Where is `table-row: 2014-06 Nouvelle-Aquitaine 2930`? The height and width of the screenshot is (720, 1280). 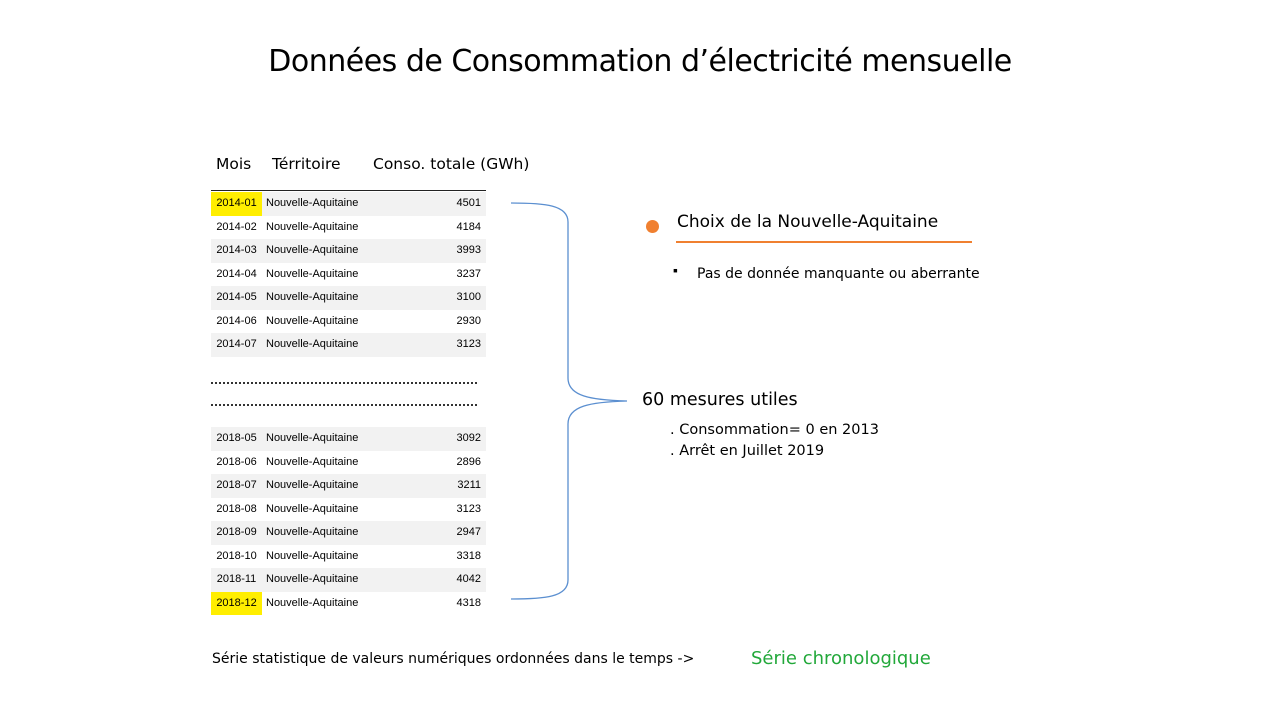 table-row: 2014-06 Nouvelle-Aquitaine 2930 is located at coordinates (348, 322).